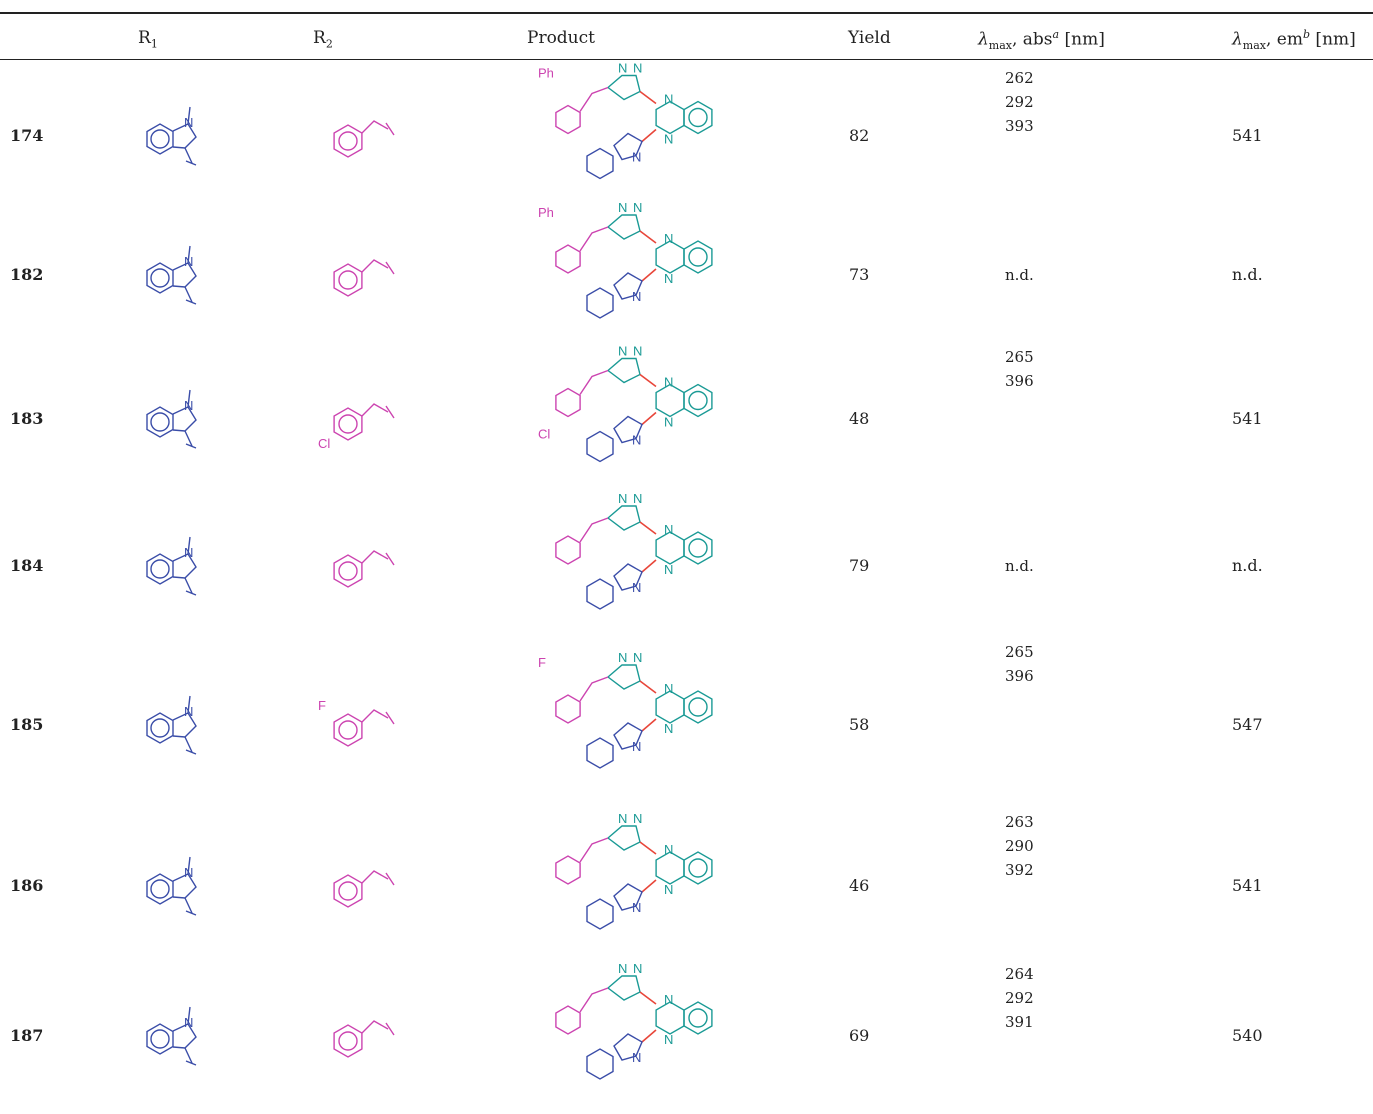 This screenshot has width=1373, height=1114. I want to click on yield-value: 82, so click(859, 135).